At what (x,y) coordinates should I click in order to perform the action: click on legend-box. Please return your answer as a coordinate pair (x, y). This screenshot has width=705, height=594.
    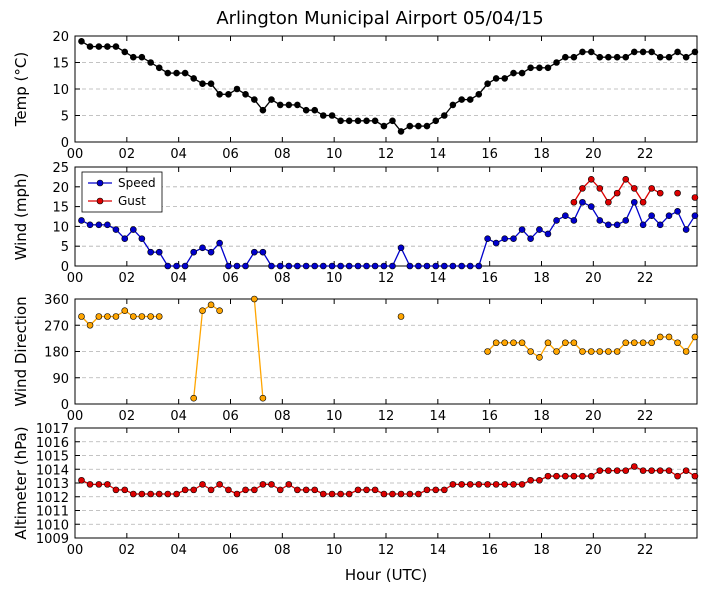
    Looking at the image, I should click on (122, 192).